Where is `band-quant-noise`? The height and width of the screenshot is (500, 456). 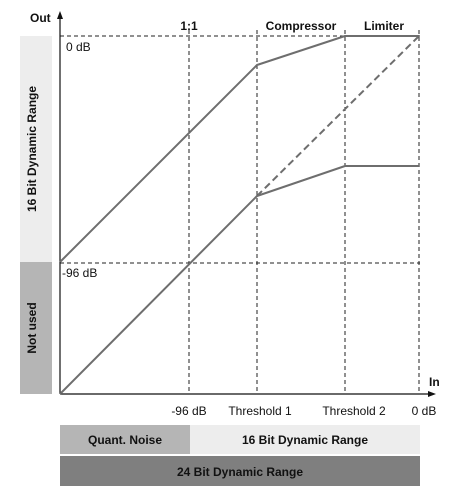 band-quant-noise is located at coordinates (125, 439).